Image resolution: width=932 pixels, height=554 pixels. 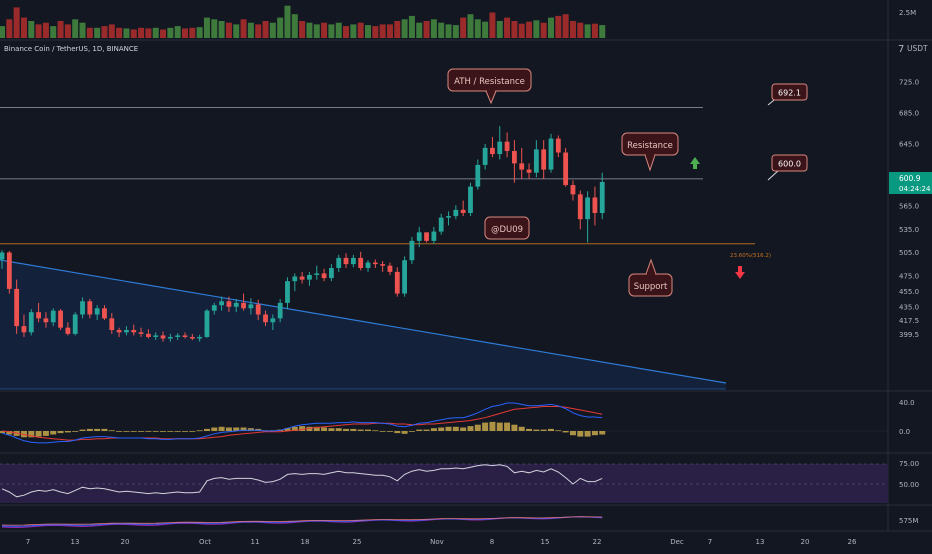 What do you see at coordinates (650, 277) in the screenshot?
I see `callout-support: Support` at bounding box center [650, 277].